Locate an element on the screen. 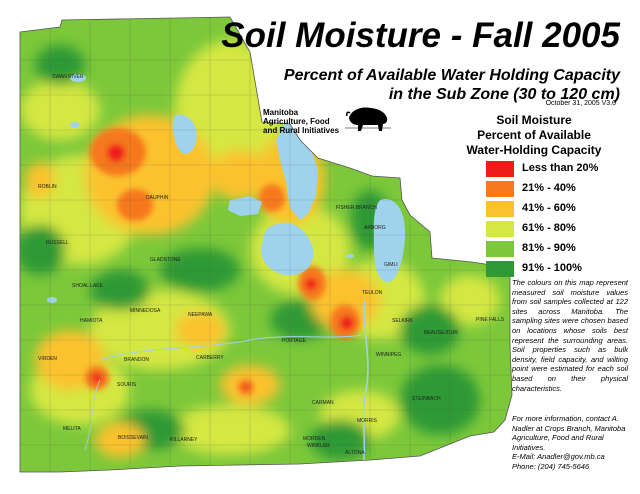 Image resolution: width=640 pixels, height=494 pixels. place-label: FISHER BRANCH is located at coordinates (356, 208).